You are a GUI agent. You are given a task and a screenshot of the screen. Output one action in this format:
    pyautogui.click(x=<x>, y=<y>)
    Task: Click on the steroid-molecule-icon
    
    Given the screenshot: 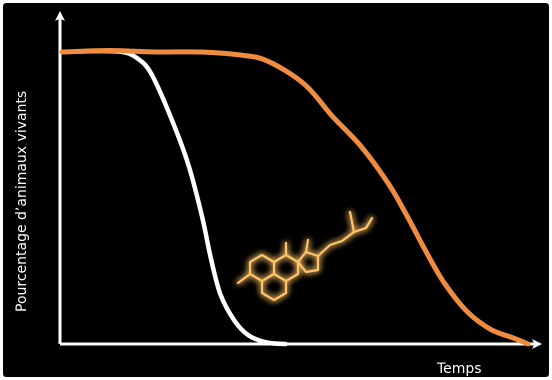 What is the action you would take?
    pyautogui.click(x=305, y=256)
    